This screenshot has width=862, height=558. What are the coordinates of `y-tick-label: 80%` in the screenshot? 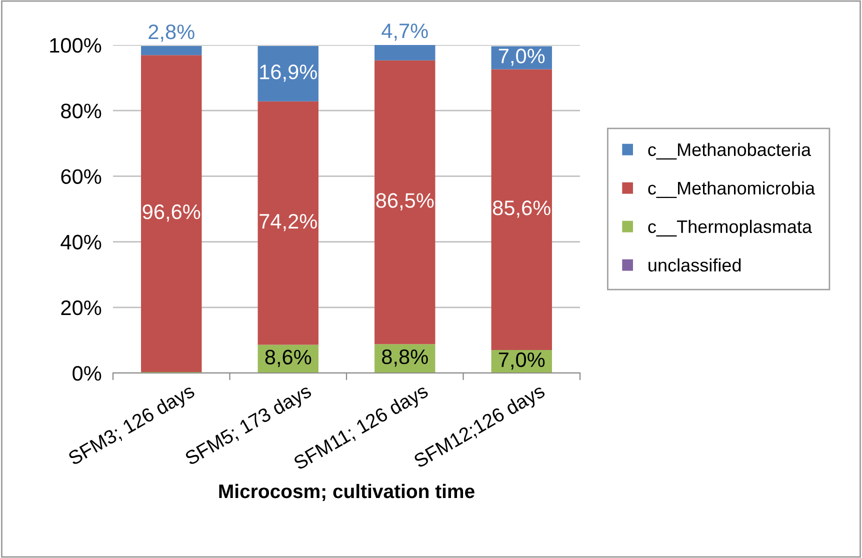 It's located at (81, 111).